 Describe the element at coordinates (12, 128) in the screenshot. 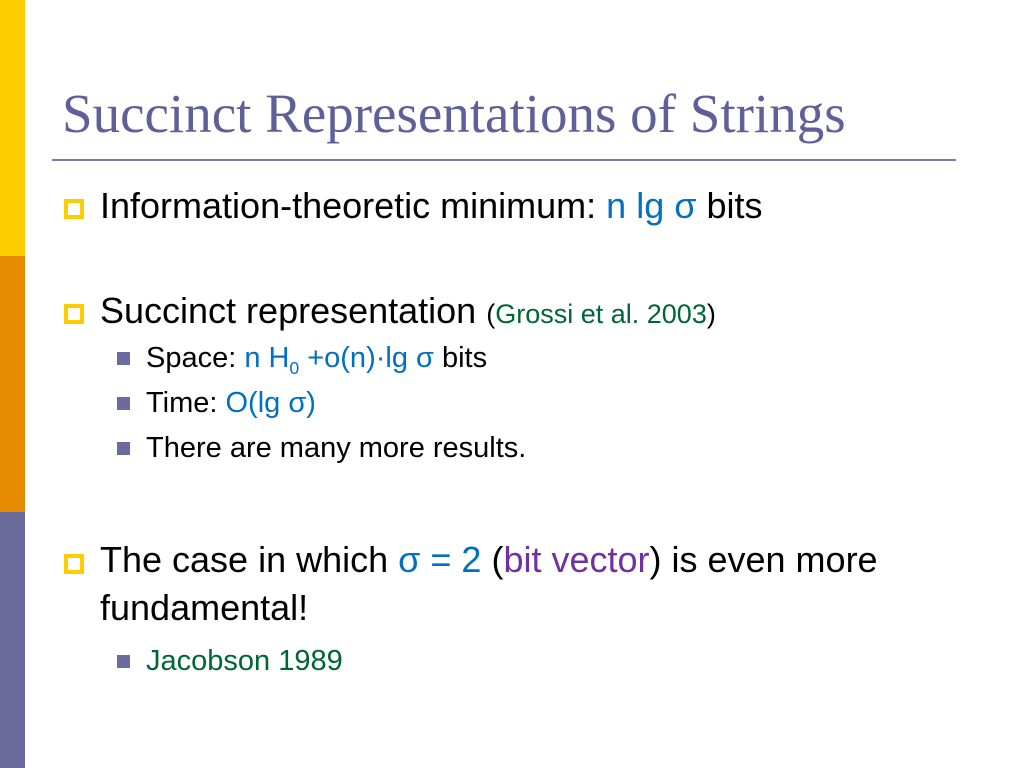

I see `accent-bar-yellow` at that location.